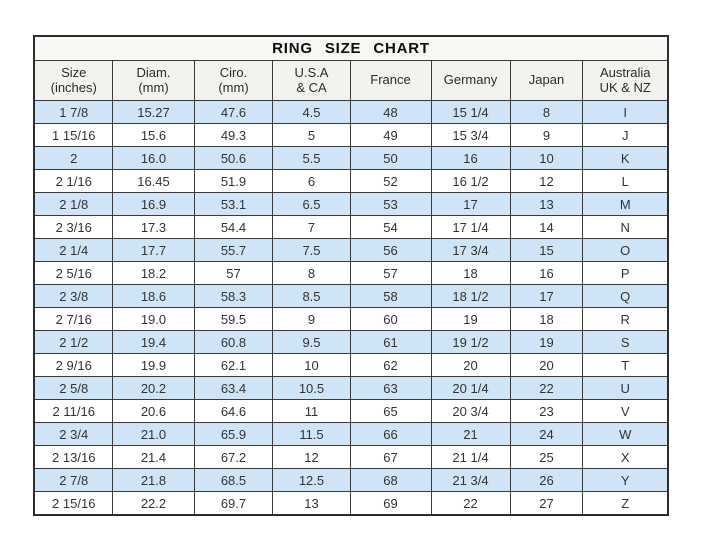  What do you see at coordinates (470, 112) in the screenshot?
I see `table-cell-germany: 15 1/4` at bounding box center [470, 112].